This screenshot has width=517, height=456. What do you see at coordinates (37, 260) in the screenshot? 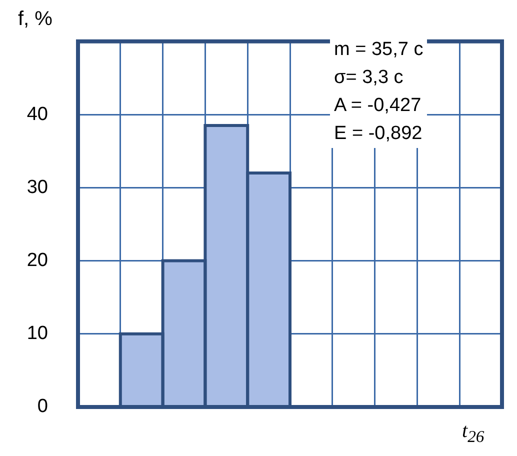
I see `y-tick-label: 20` at bounding box center [37, 260].